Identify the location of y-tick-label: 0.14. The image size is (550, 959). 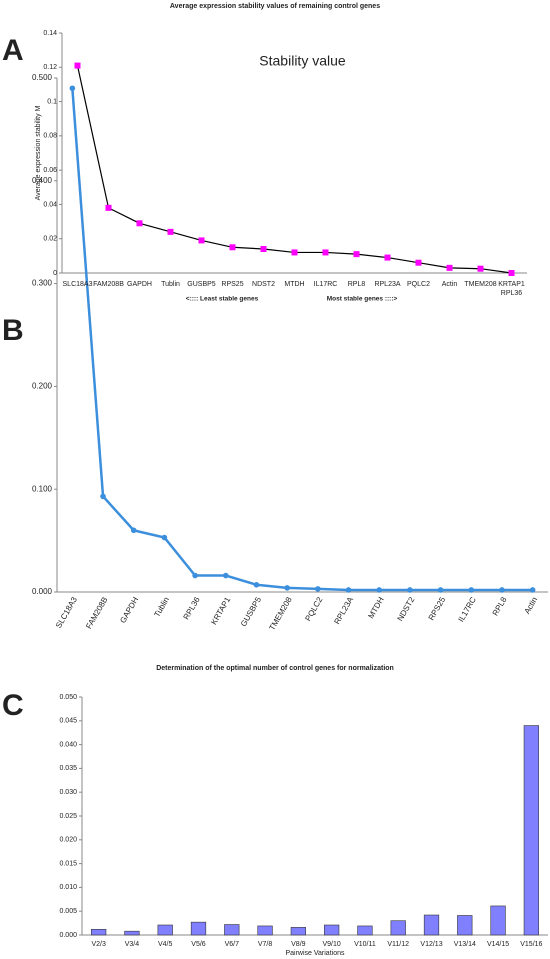
(50, 33).